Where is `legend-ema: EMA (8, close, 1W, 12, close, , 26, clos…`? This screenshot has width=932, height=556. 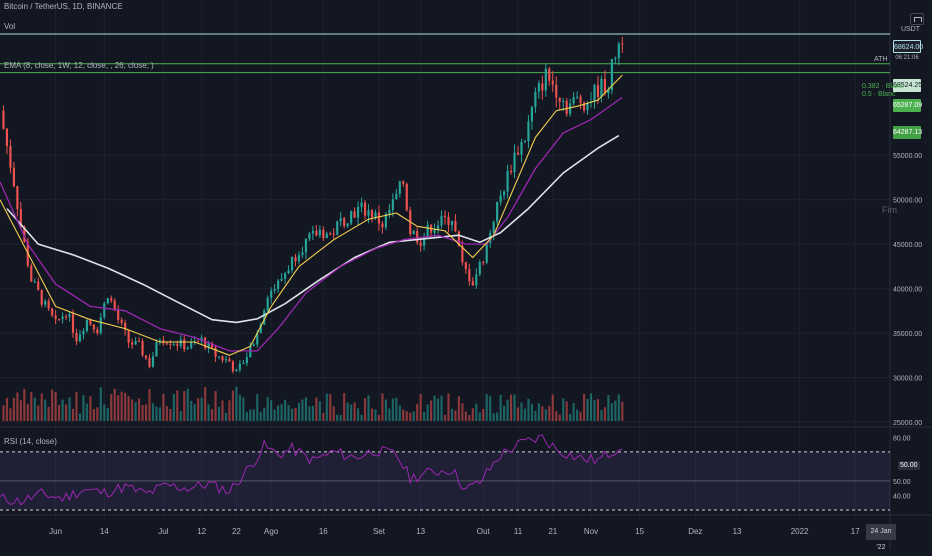 legend-ema: EMA (8, close, 1W, 12, close, , 26, clos… is located at coordinates (79, 65).